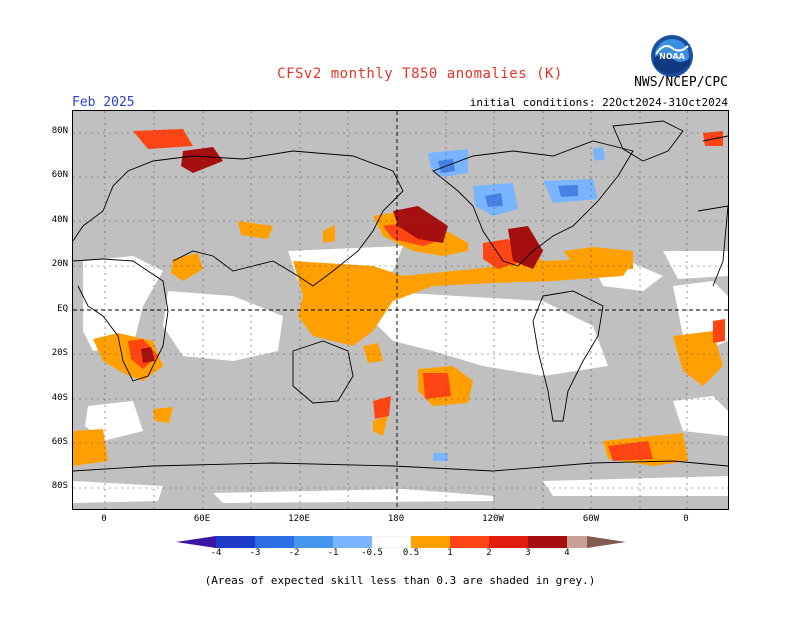  What do you see at coordinates (255, 553) in the screenshot?
I see `colorbar-label: -3` at bounding box center [255, 553].